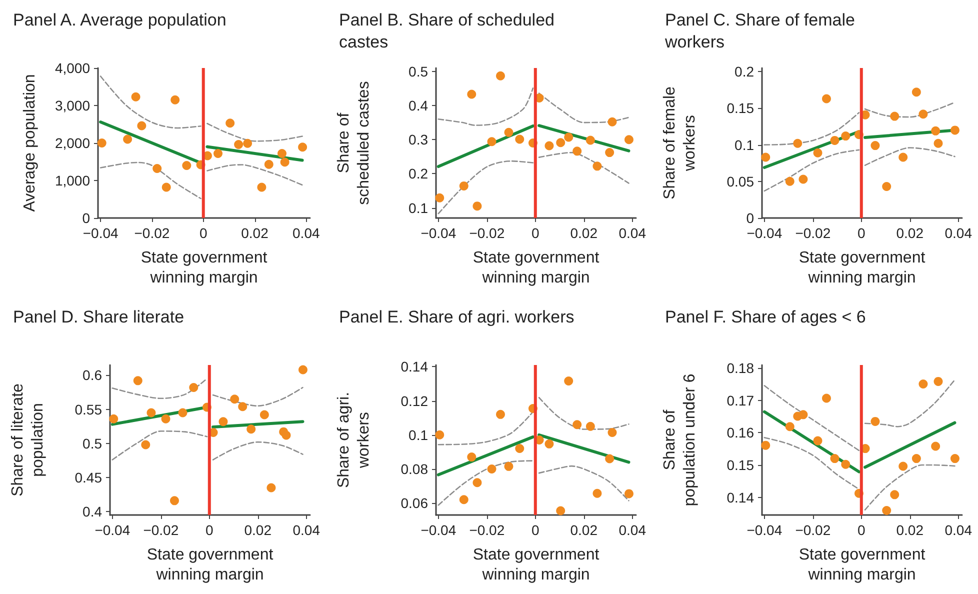 The width and height of the screenshot is (978, 594). What do you see at coordinates (740, 400) in the screenshot?
I see `y-tick-label: 0.17` at bounding box center [740, 400].